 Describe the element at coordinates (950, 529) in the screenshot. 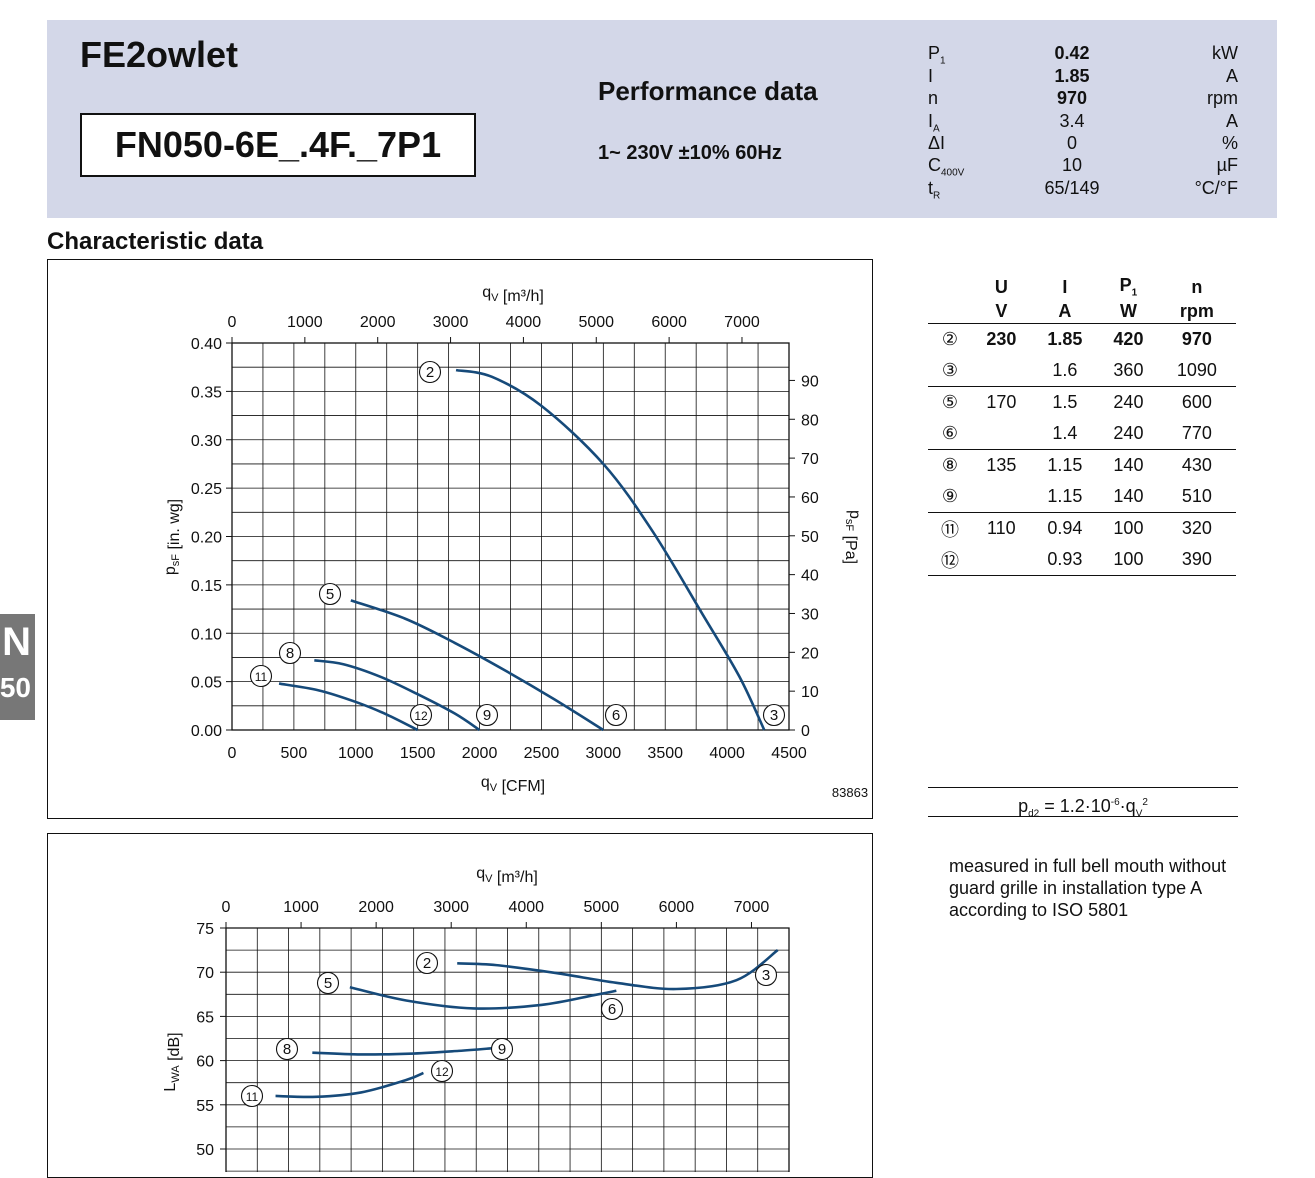

I see `operating-point-id: ⑪` at that location.